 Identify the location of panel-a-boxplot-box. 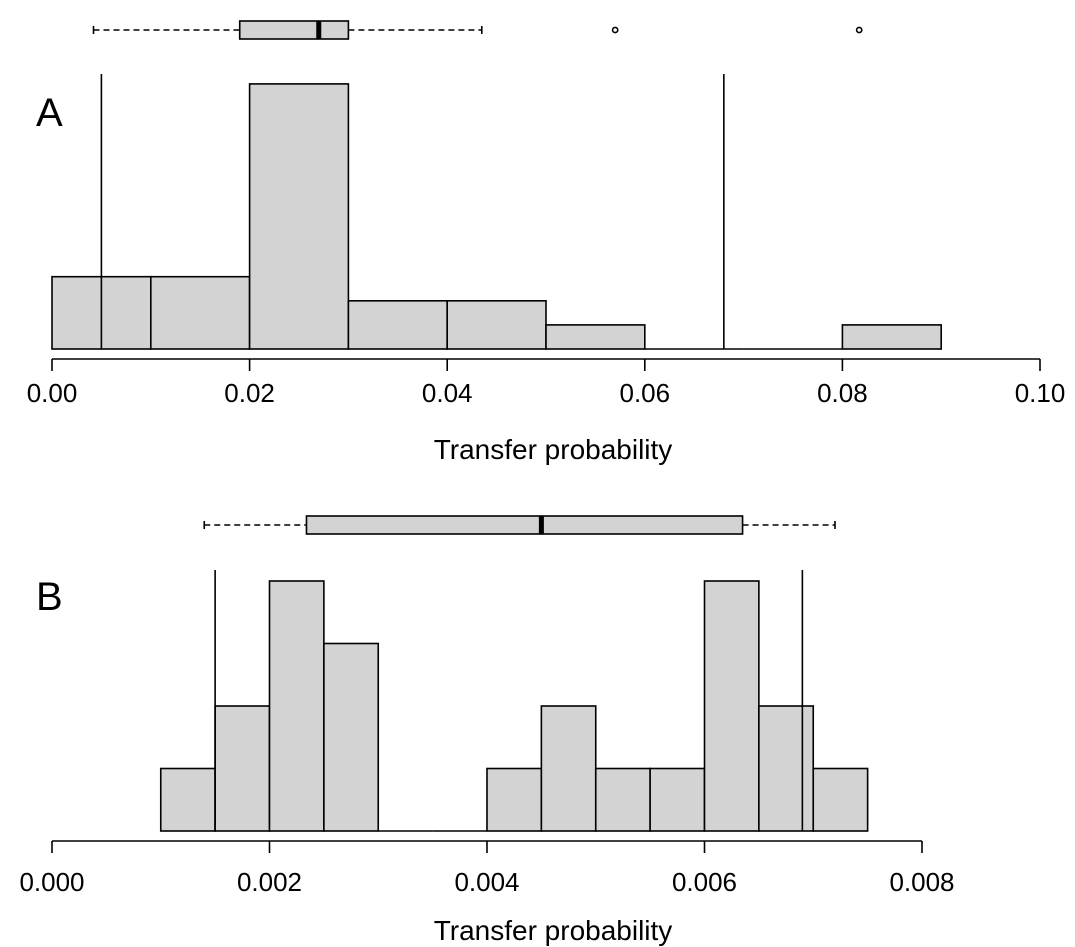
(294, 30).